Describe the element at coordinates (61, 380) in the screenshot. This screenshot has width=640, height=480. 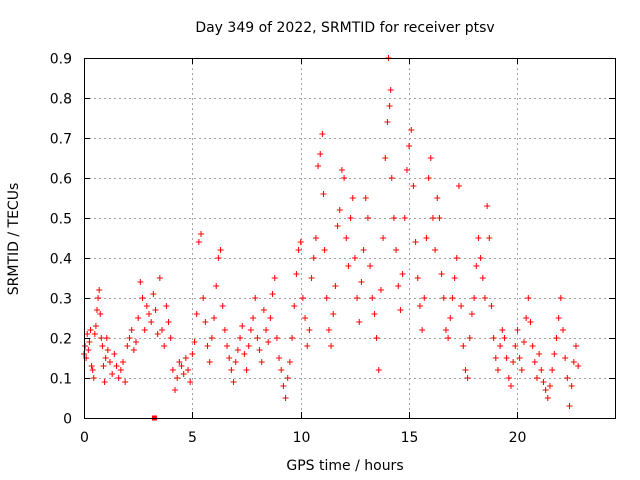
I see `y-tick-label: 0.1` at that location.